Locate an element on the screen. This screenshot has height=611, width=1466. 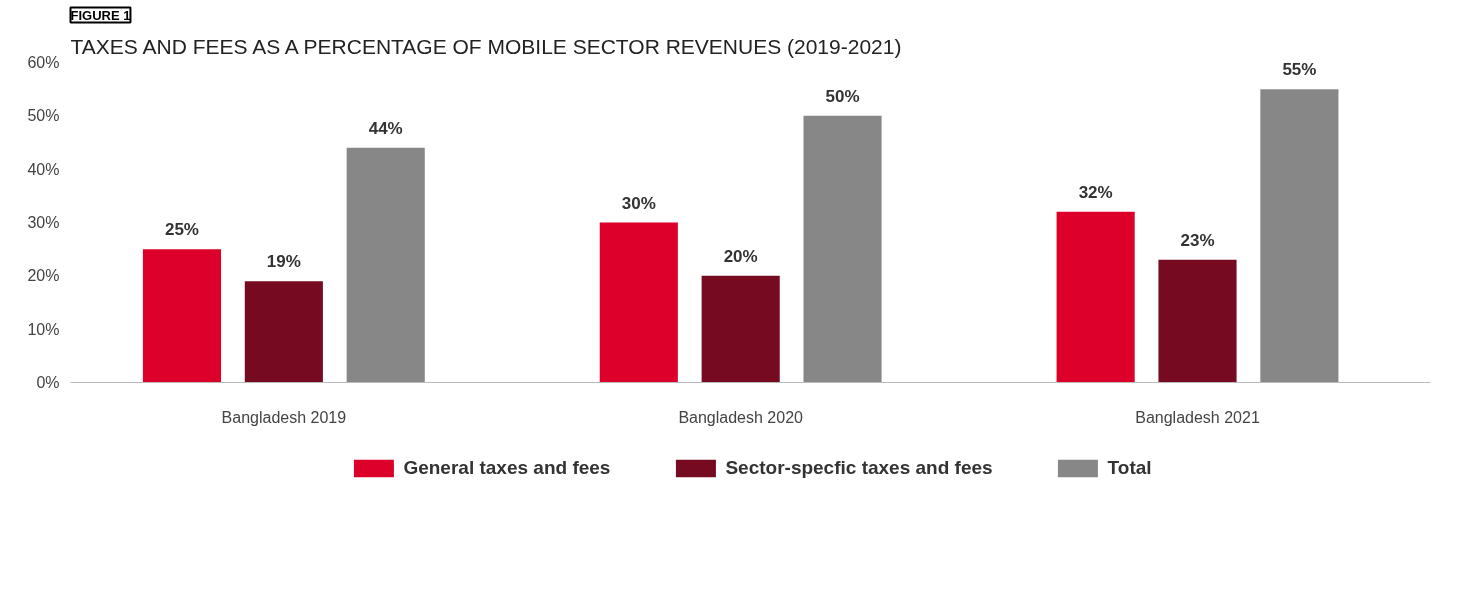
data-label: 19% is located at coordinates (283, 262).